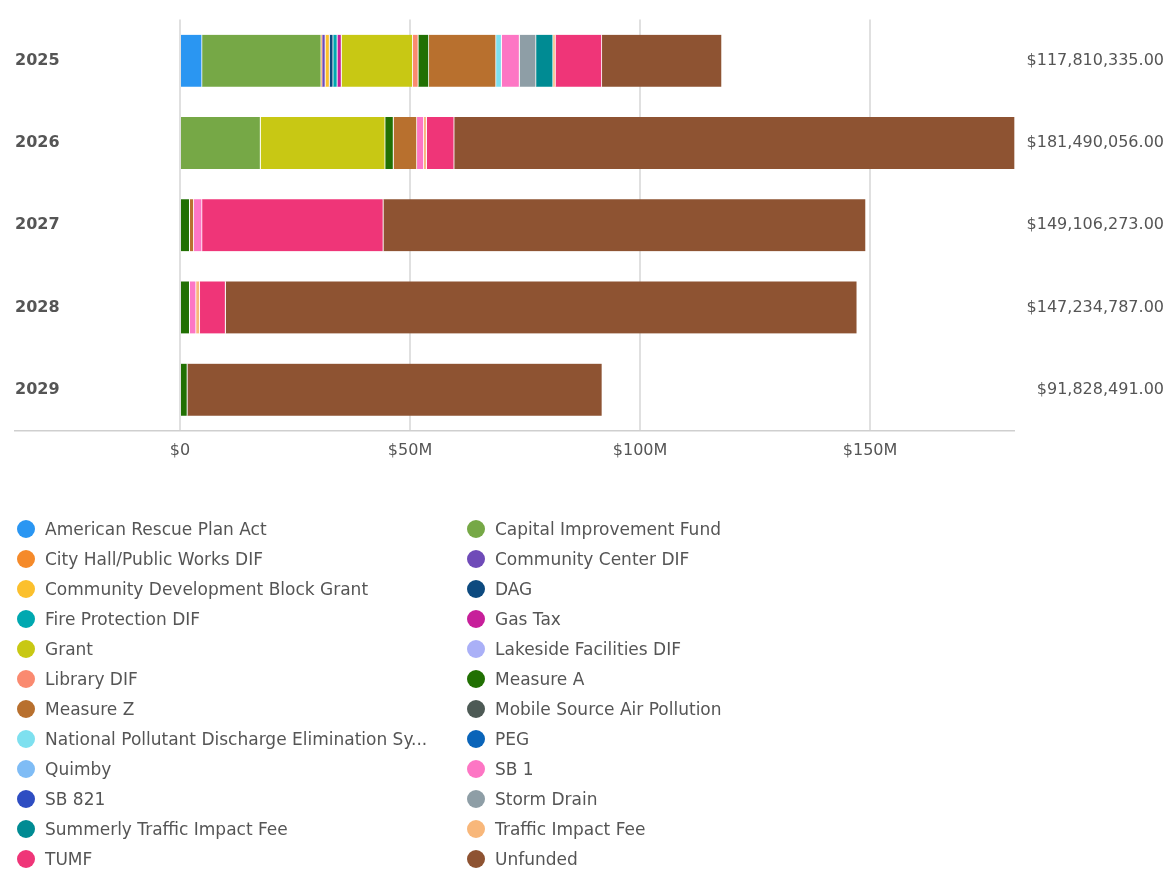  What do you see at coordinates (588, 649) in the screenshot?
I see `legend-label: Lakeside Facilities DIF` at bounding box center [588, 649].